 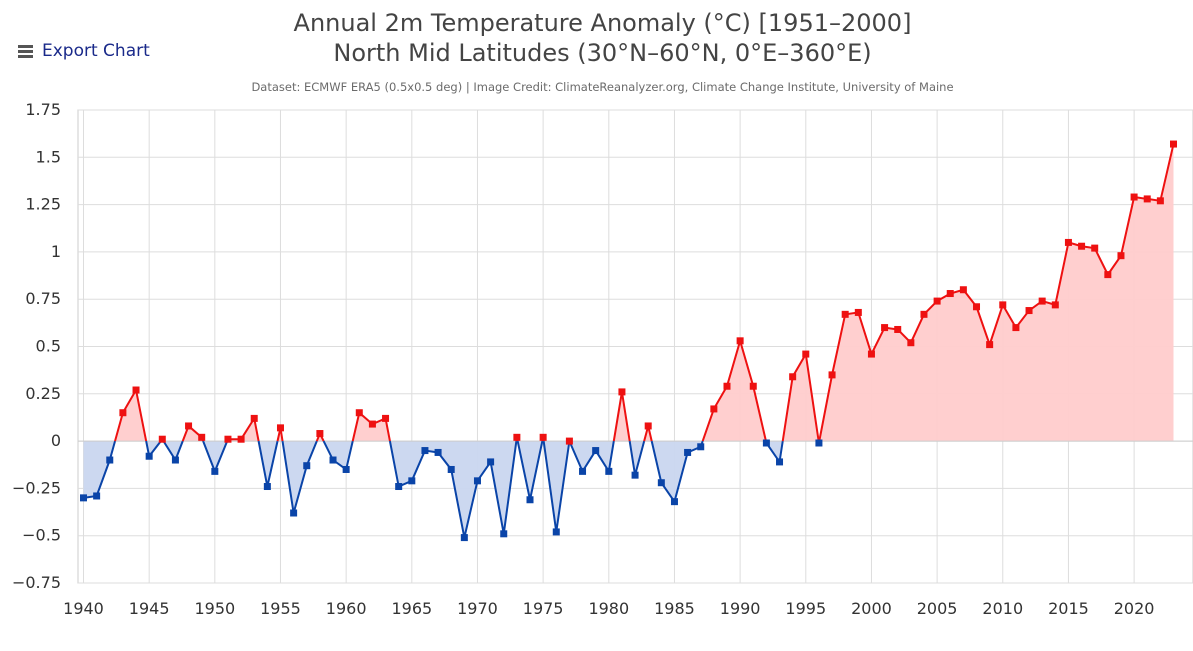 I want to click on x-tick-label: 1945, so click(x=149, y=608).